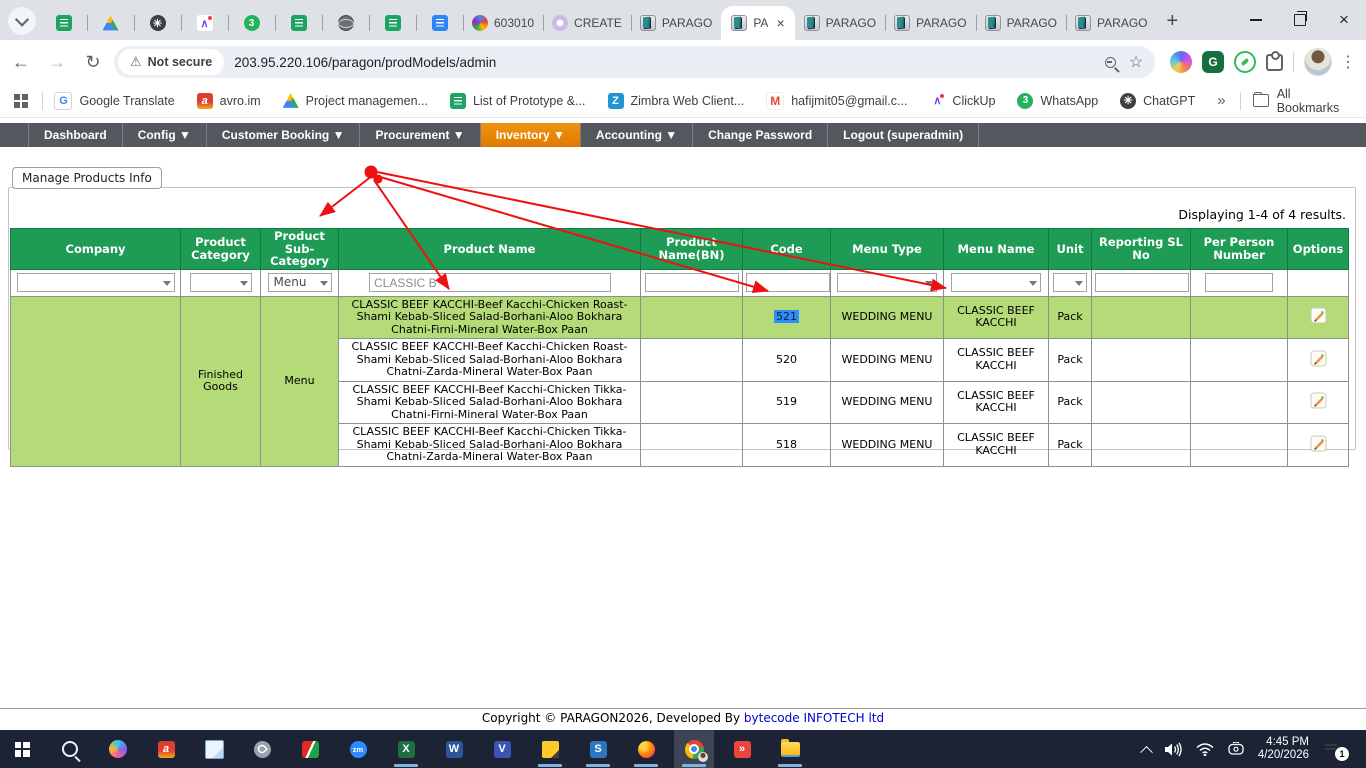 The image size is (1366, 768). I want to click on extension-leaf-icon, so click(1245, 62).